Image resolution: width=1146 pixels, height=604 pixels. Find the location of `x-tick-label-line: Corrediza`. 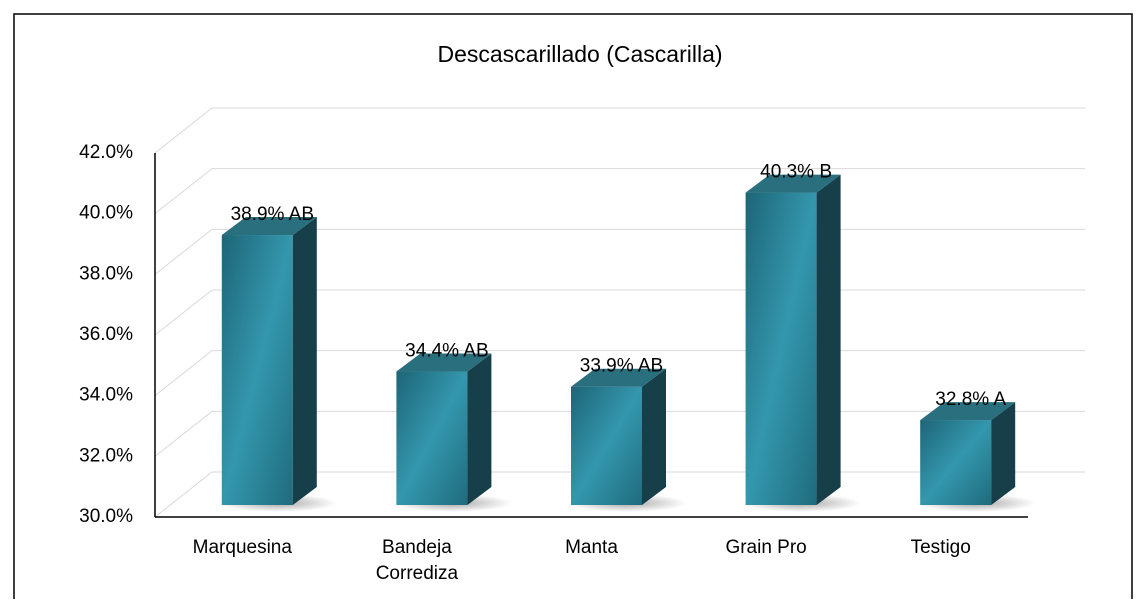

x-tick-label-line: Corrediza is located at coordinates (417, 573).